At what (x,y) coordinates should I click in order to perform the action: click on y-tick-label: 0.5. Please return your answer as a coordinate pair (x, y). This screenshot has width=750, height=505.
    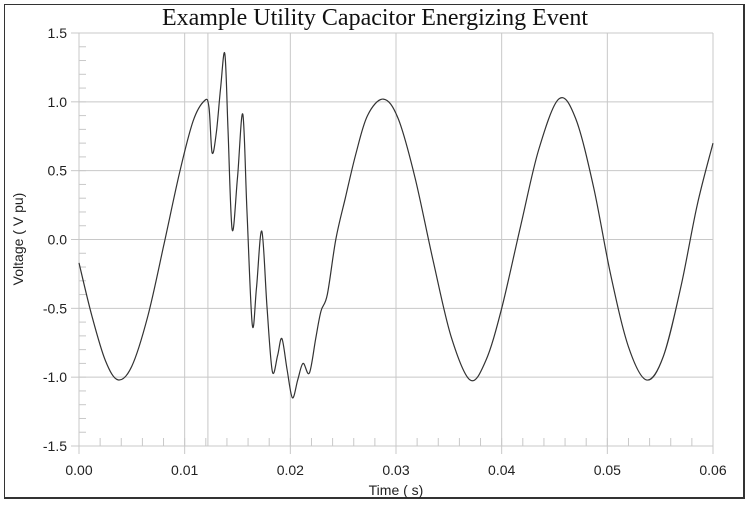
    Looking at the image, I should click on (58, 171).